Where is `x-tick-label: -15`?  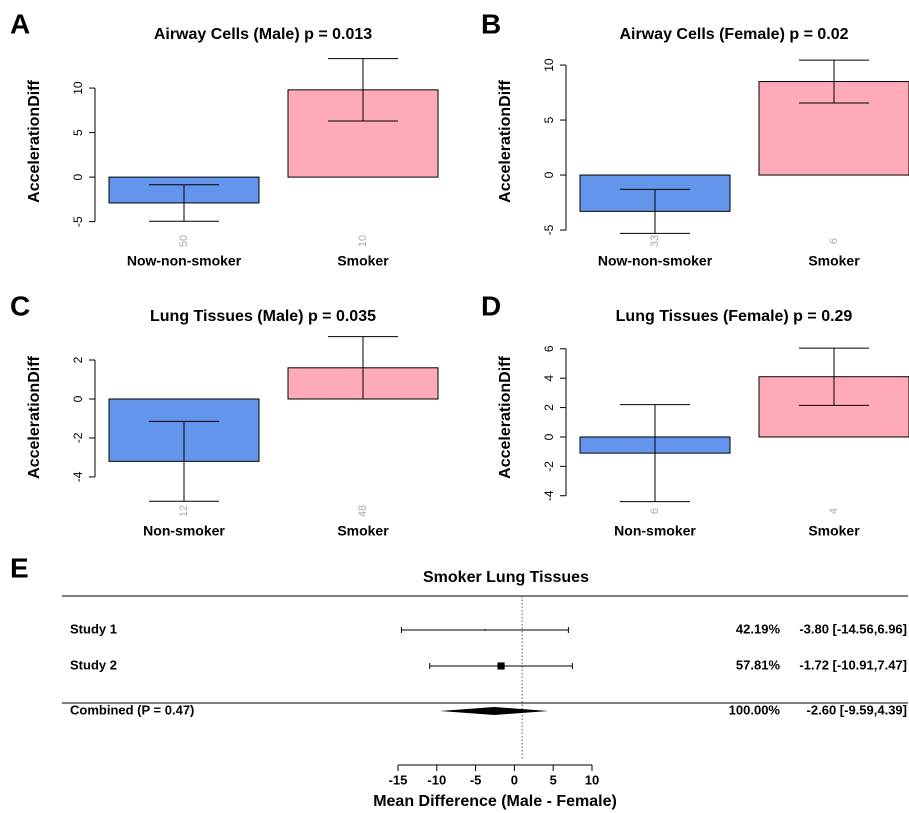
x-tick-label: -15 is located at coordinates (398, 779).